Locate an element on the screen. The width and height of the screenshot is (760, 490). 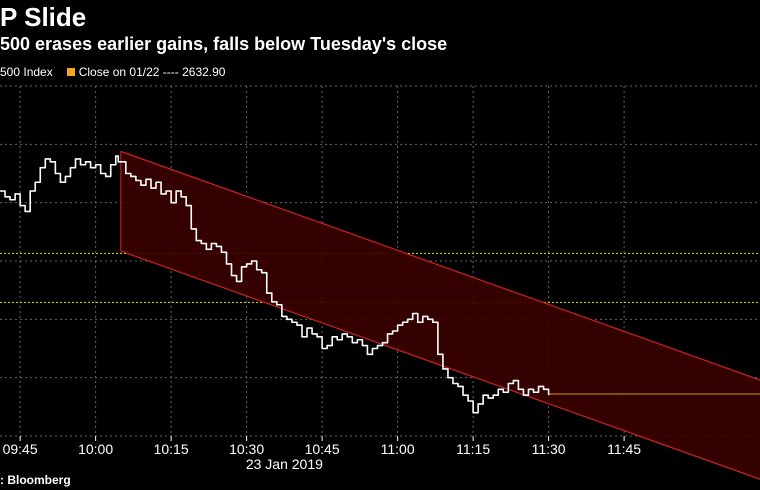
x-tick-label: 10:45 is located at coordinates (322, 449).